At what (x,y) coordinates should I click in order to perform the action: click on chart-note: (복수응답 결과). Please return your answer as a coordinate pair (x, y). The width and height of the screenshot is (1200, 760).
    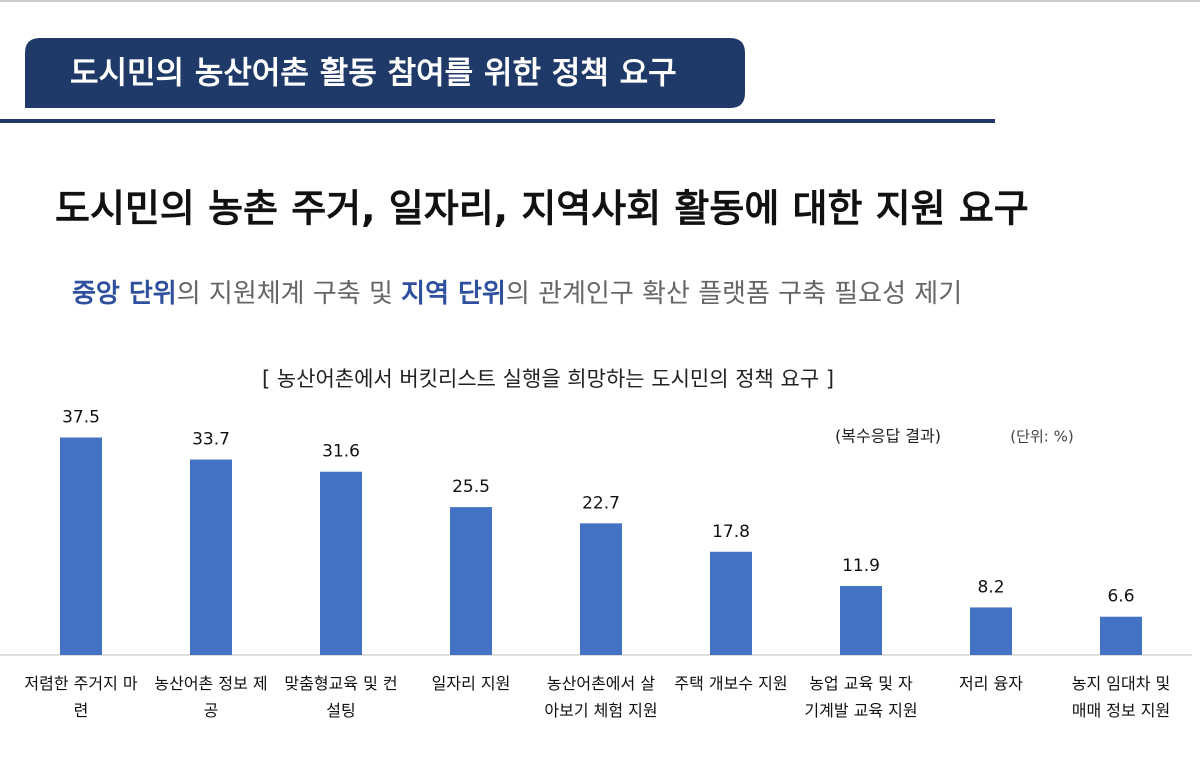
    Looking at the image, I should click on (888, 436).